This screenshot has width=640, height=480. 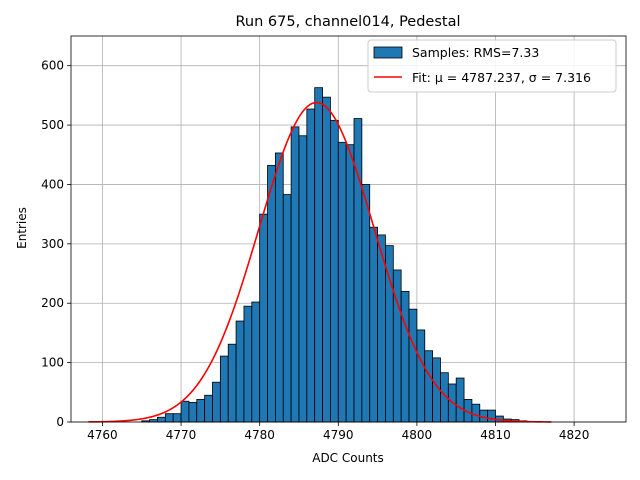 What do you see at coordinates (22, 228) in the screenshot?
I see `y-axis-label: Entries` at bounding box center [22, 228].